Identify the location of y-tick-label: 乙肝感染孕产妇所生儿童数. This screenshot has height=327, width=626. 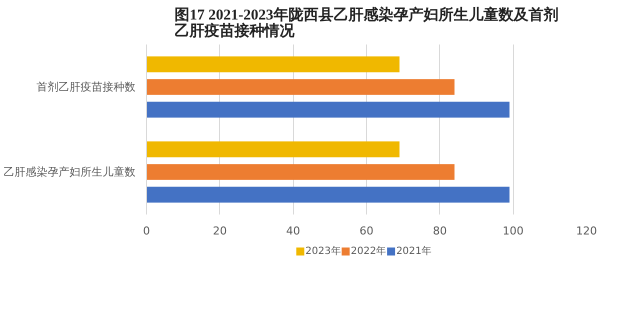
(70, 172).